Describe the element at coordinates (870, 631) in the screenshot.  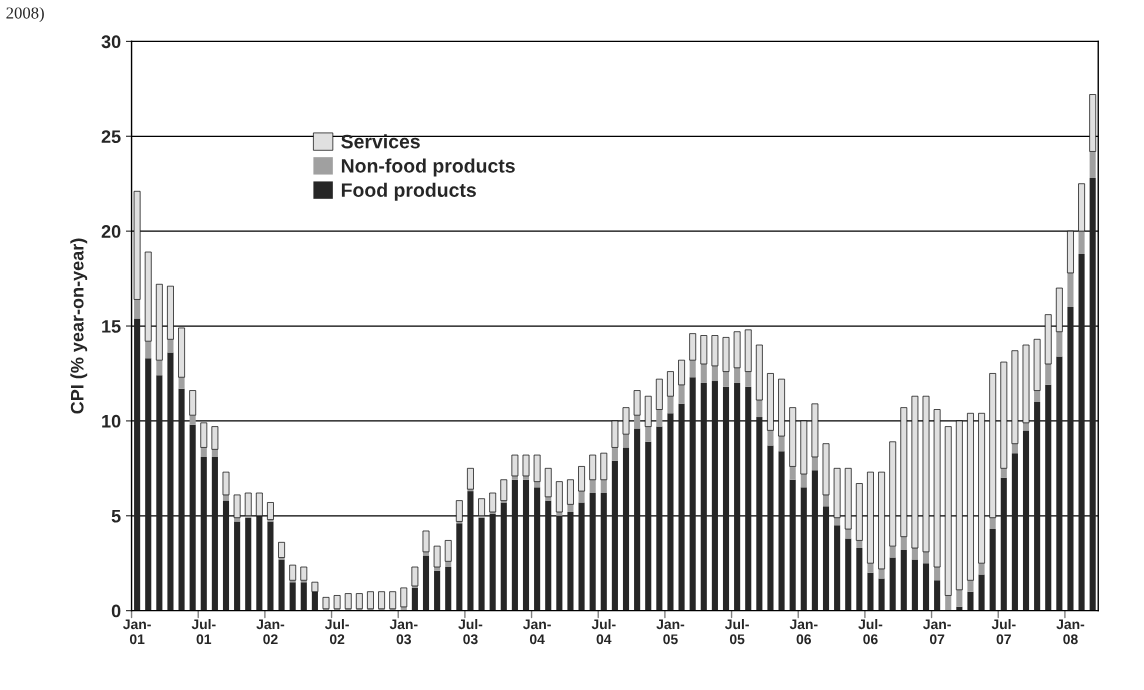
I see `x-tick-label: Jul-06` at that location.